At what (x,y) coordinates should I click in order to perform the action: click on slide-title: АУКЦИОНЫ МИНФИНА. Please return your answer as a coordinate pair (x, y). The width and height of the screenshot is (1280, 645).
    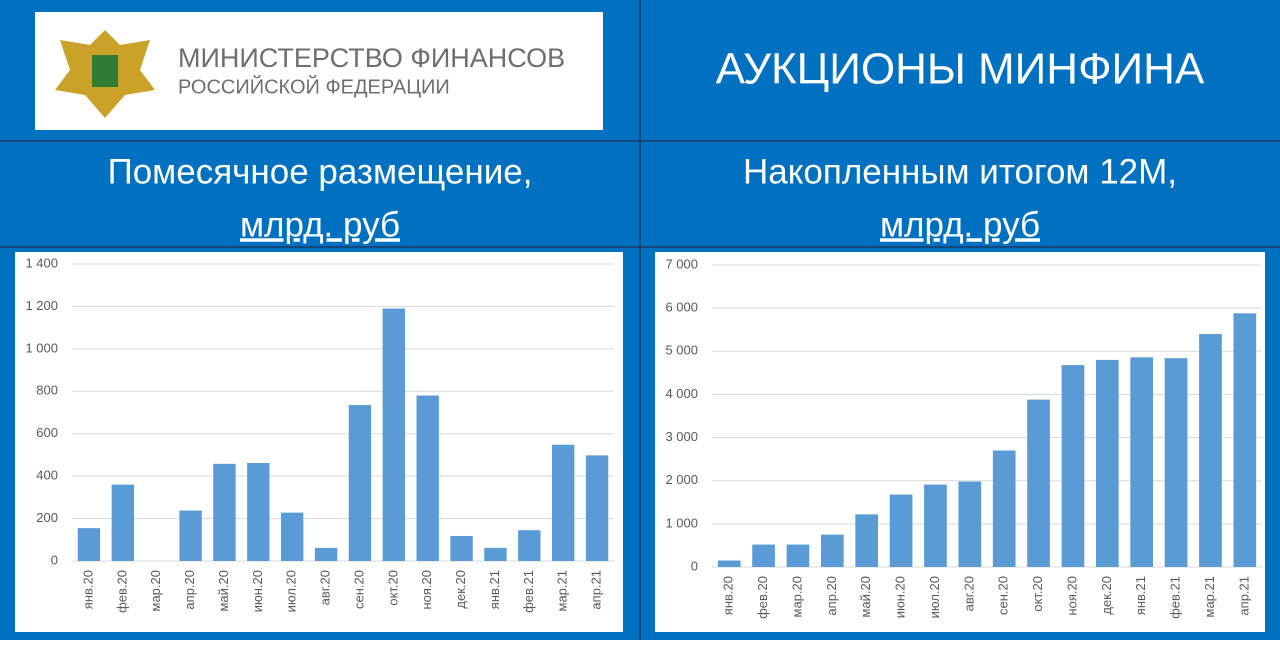
    Looking at the image, I should click on (960, 69).